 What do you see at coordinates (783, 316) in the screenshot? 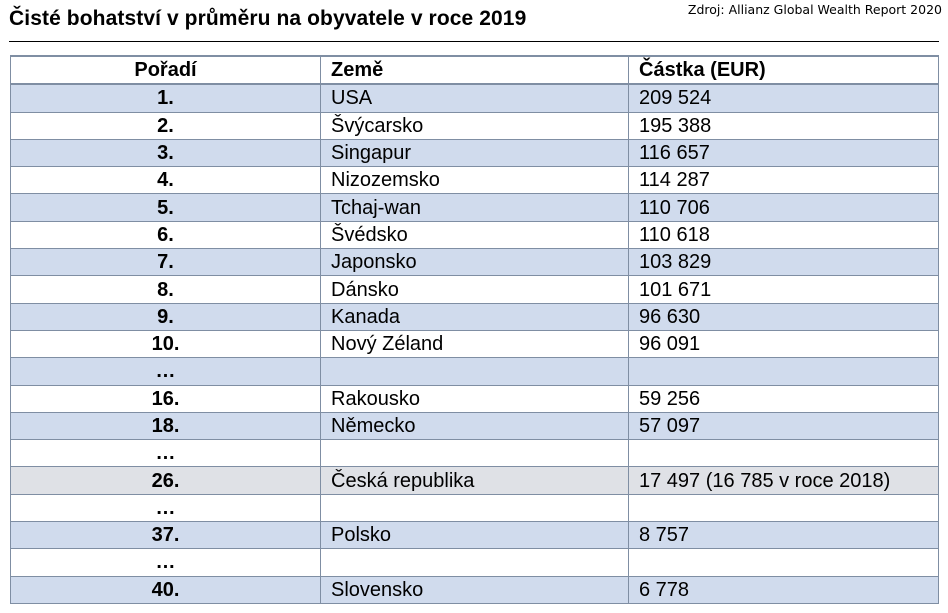
I see `amount-cell: 96 630` at bounding box center [783, 316].